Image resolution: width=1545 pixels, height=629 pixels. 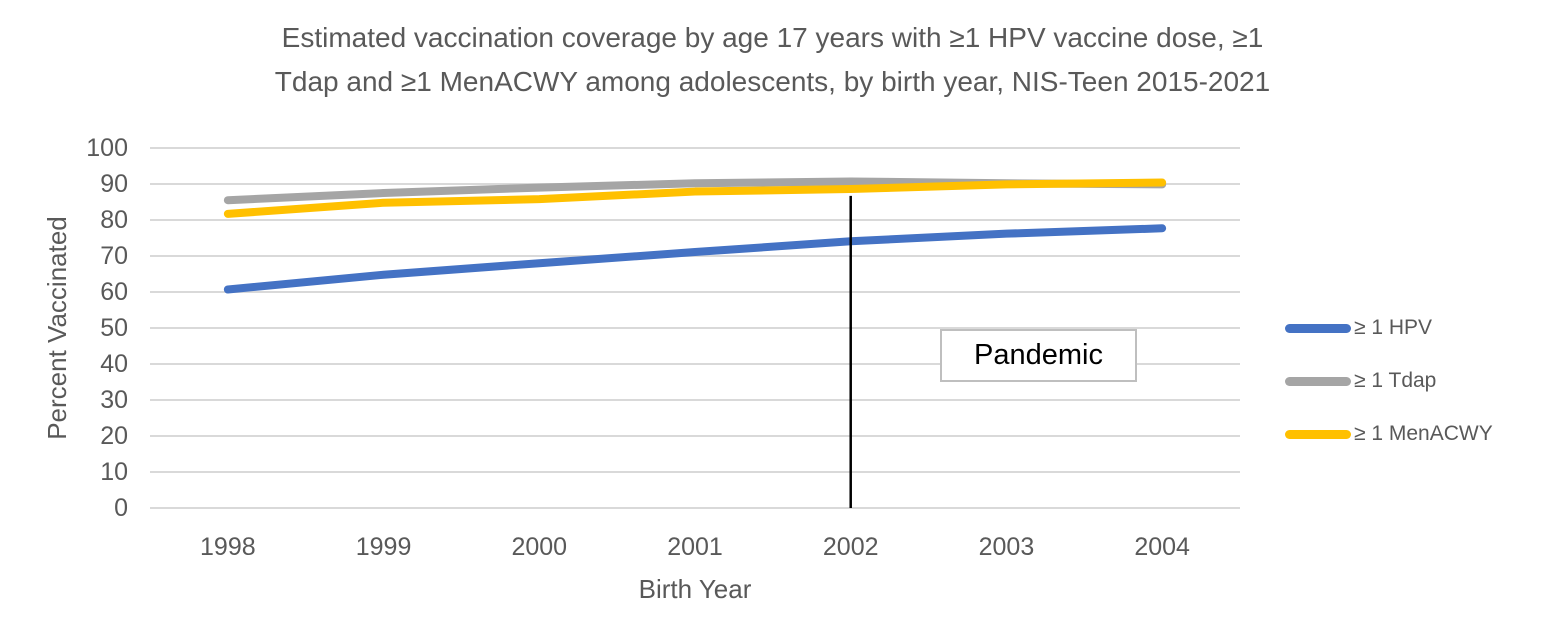 I want to click on pandemic-annotation-label: Pandemic, so click(x=1038, y=355).